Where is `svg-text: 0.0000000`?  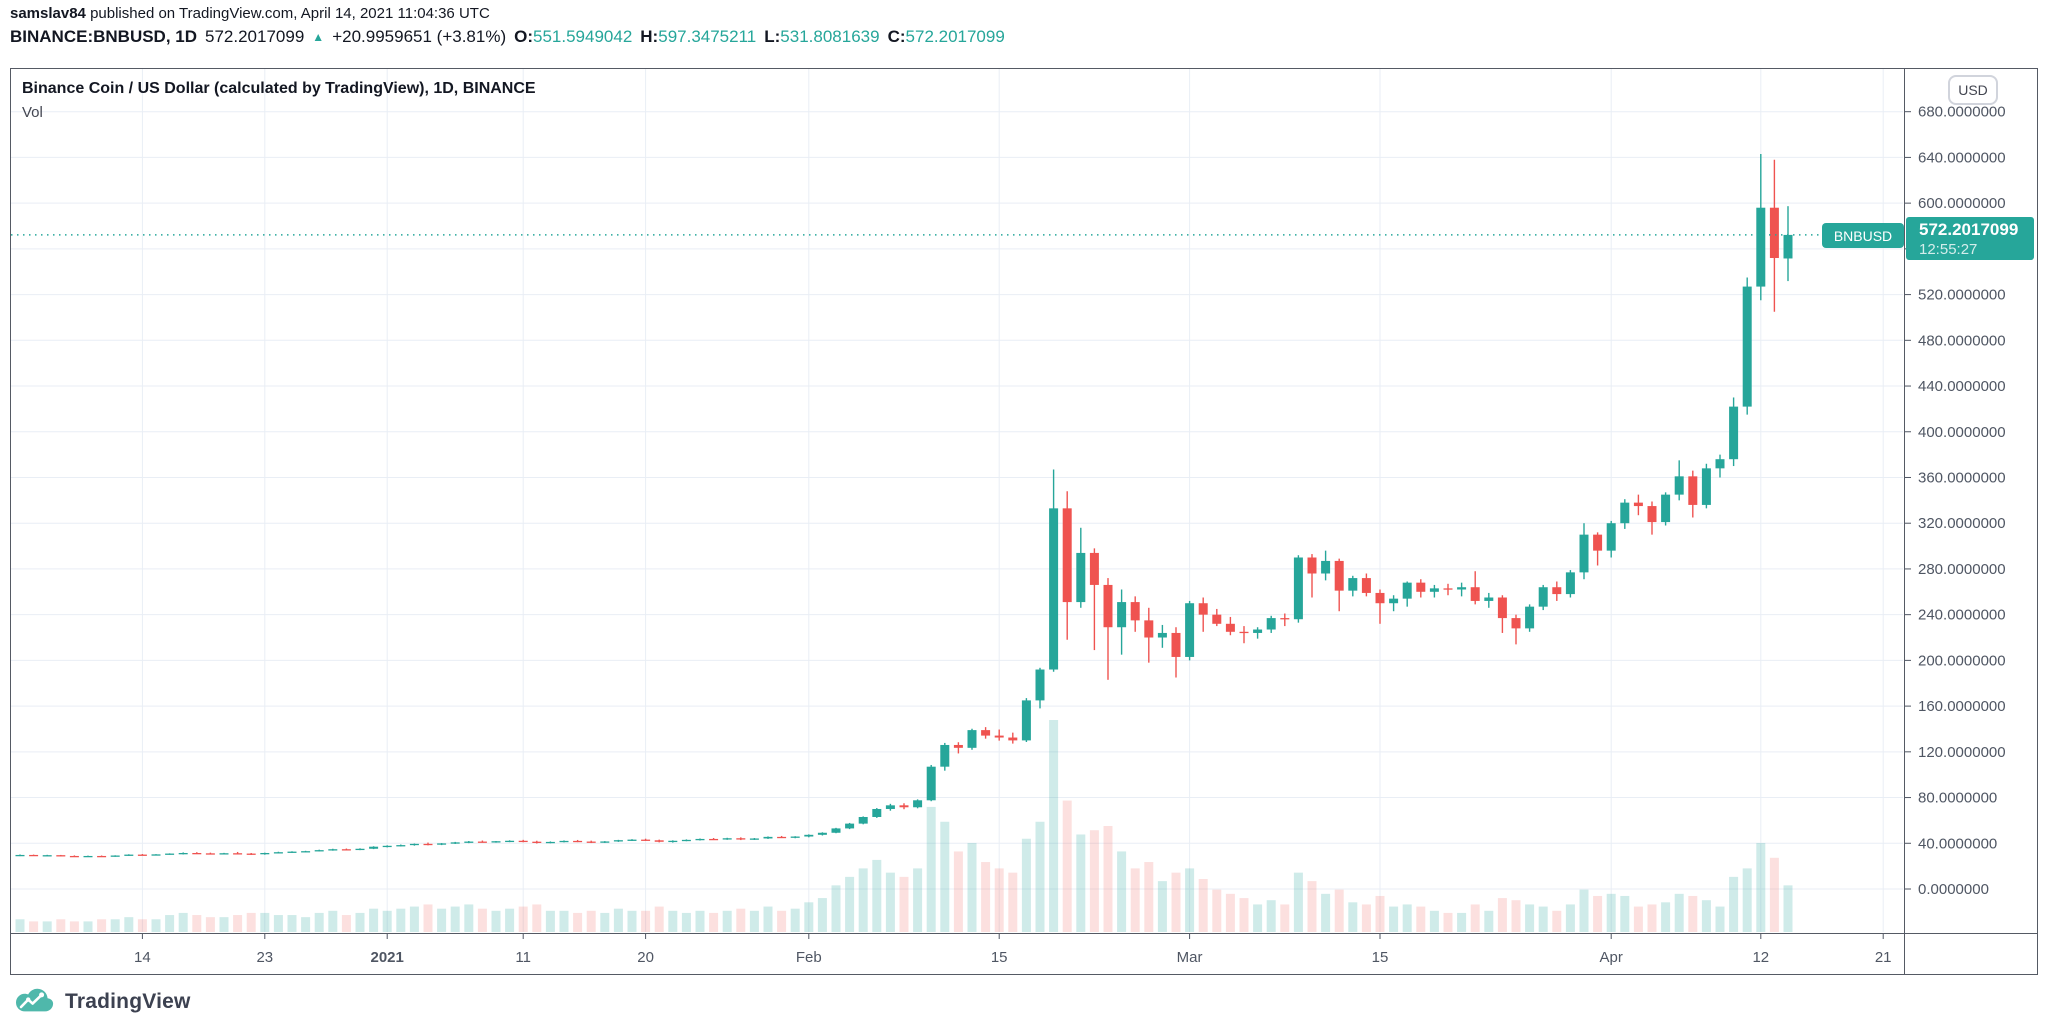 svg-text: 0.0000000 is located at coordinates (1953, 889).